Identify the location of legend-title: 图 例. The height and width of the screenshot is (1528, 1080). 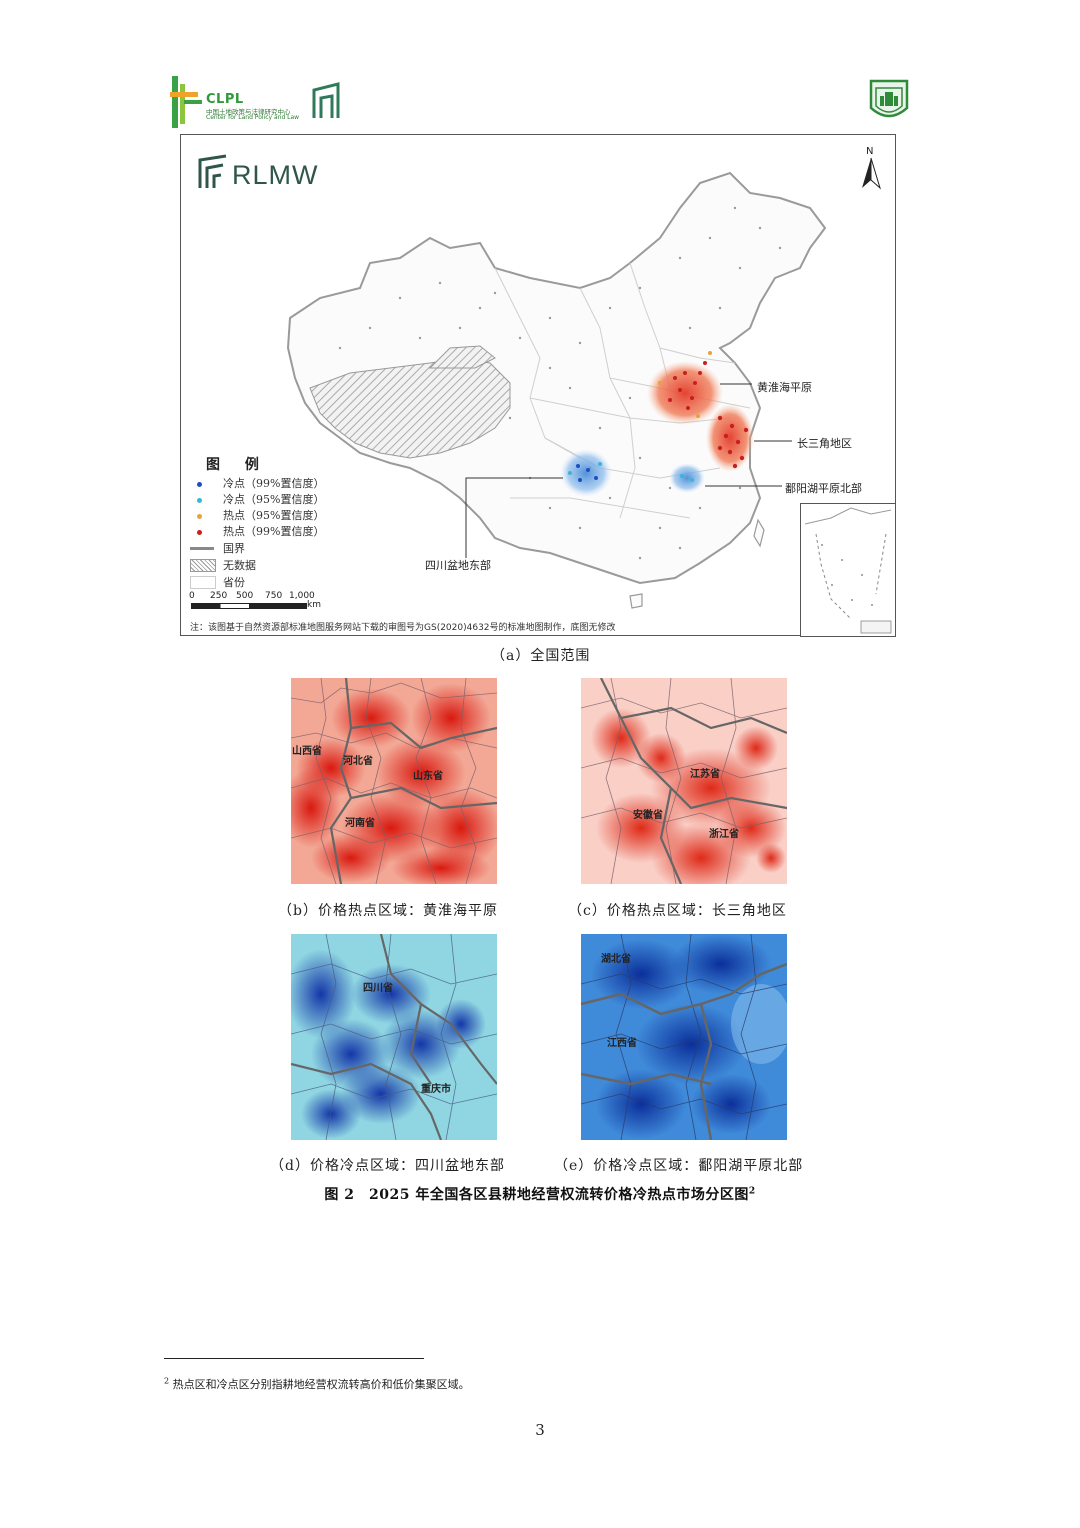
(237, 465).